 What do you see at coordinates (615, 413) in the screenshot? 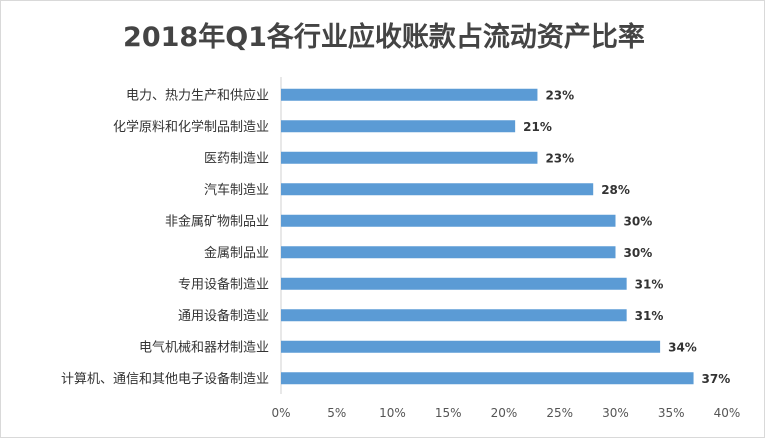
I see `x-tick-label: 30%` at bounding box center [615, 413].